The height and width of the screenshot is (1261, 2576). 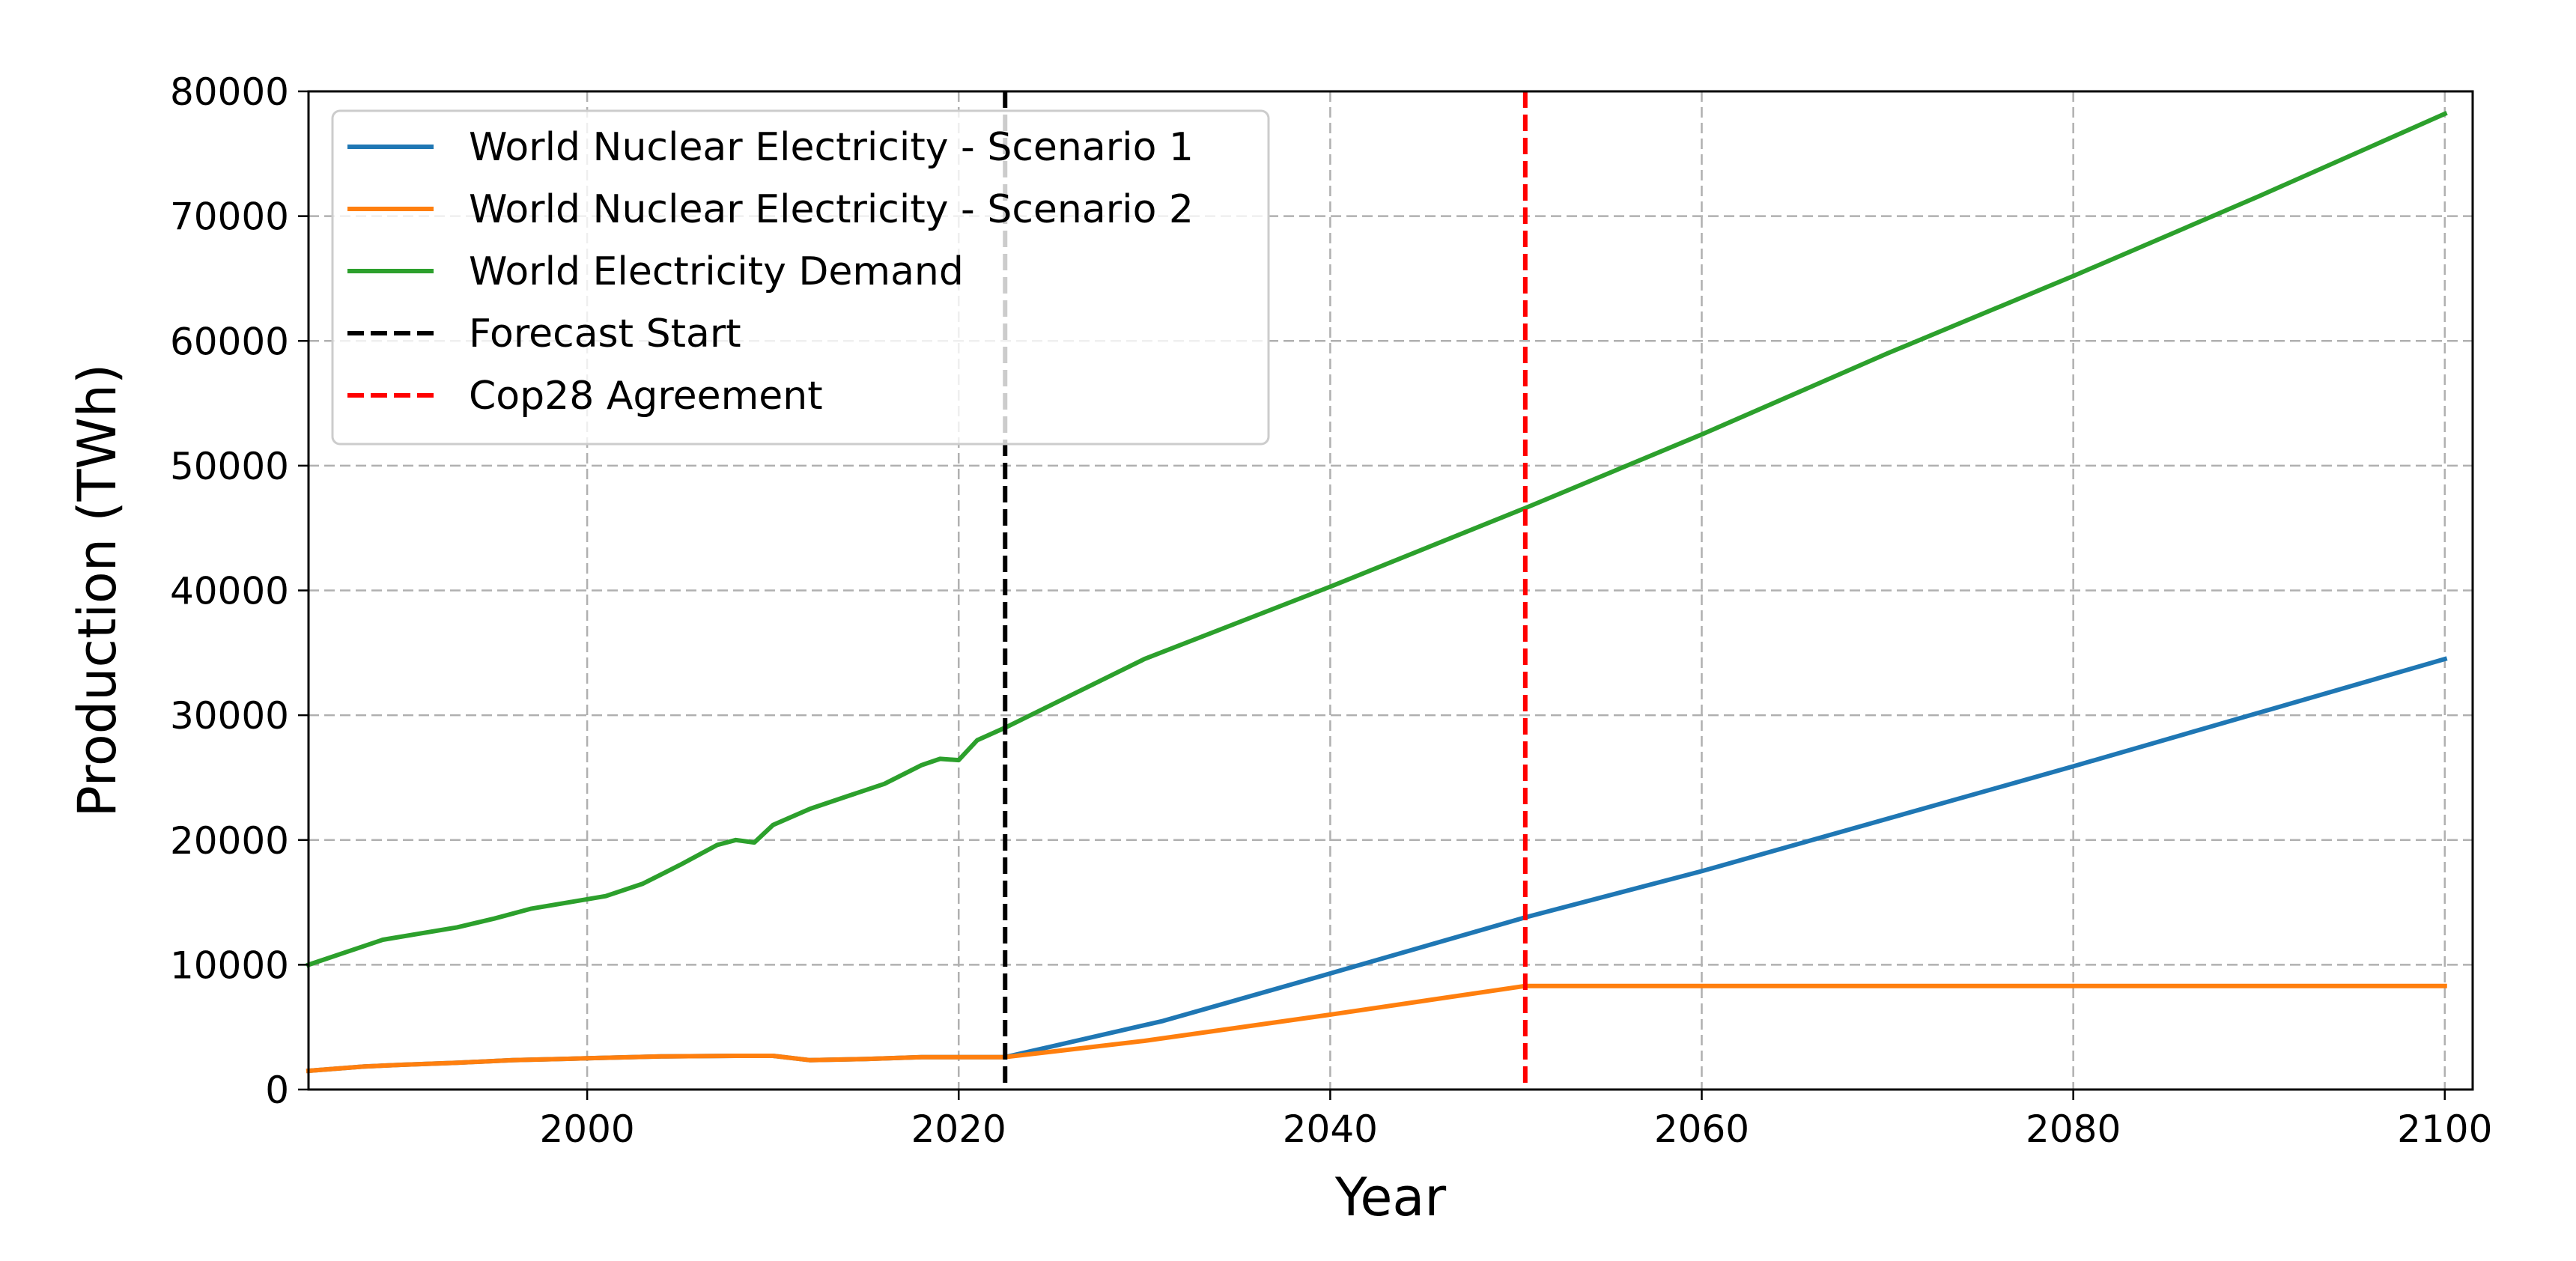 What do you see at coordinates (1330, 1129) in the screenshot?
I see `x-tick-label: 2040` at bounding box center [1330, 1129].